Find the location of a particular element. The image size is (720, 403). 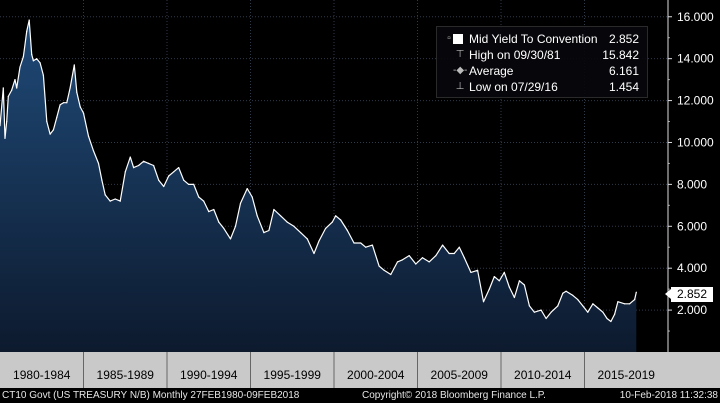

x-tick-label: 2000-2004 is located at coordinates (376, 375).